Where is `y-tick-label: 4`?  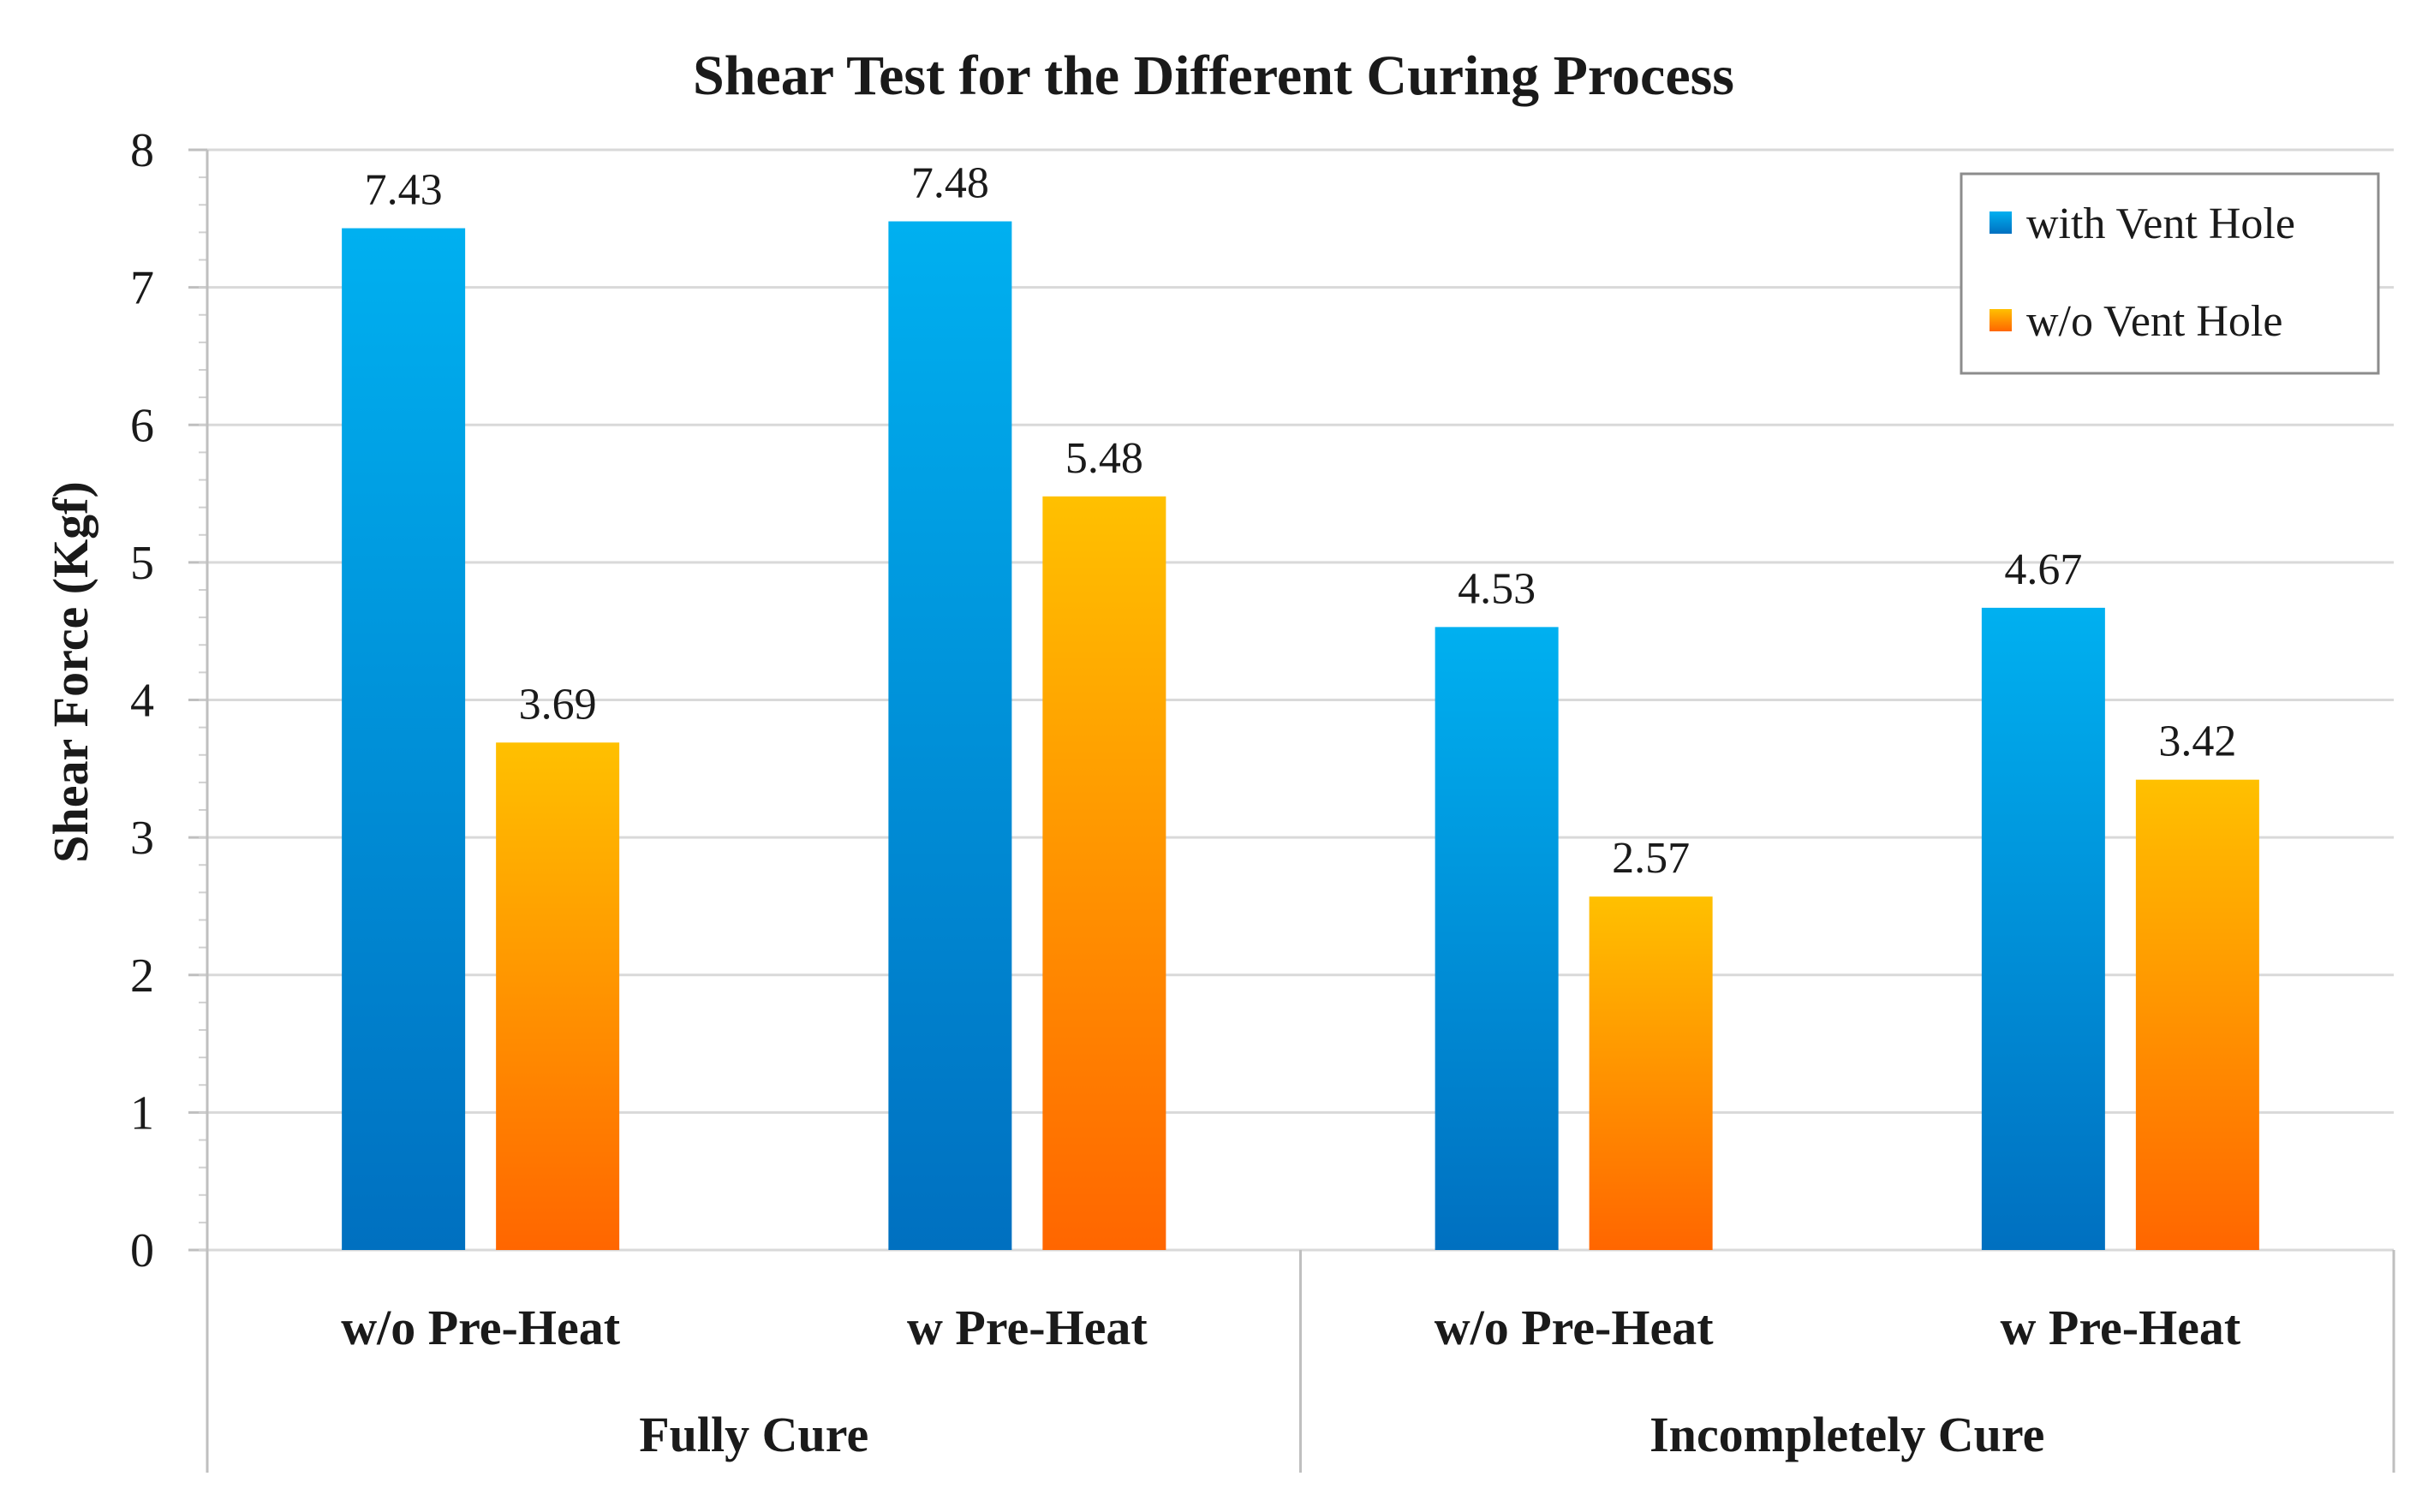
y-tick-label: 4 is located at coordinates (142, 701).